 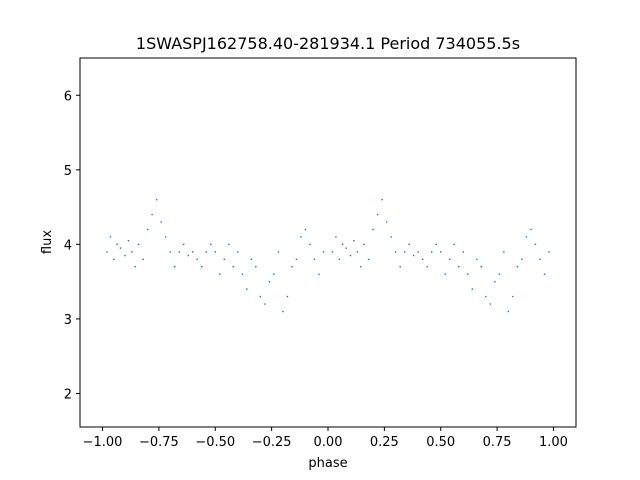 What do you see at coordinates (68, 245) in the screenshot?
I see `y-tick-label: 4` at bounding box center [68, 245].